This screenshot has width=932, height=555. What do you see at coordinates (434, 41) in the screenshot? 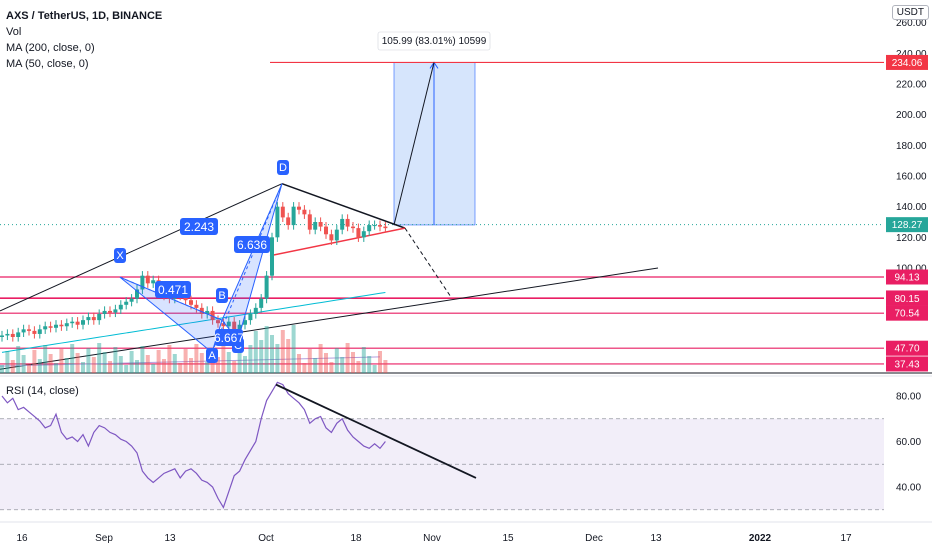
I see `target-measure-text: 105.99 (83.01%) 10599` at bounding box center [434, 41].